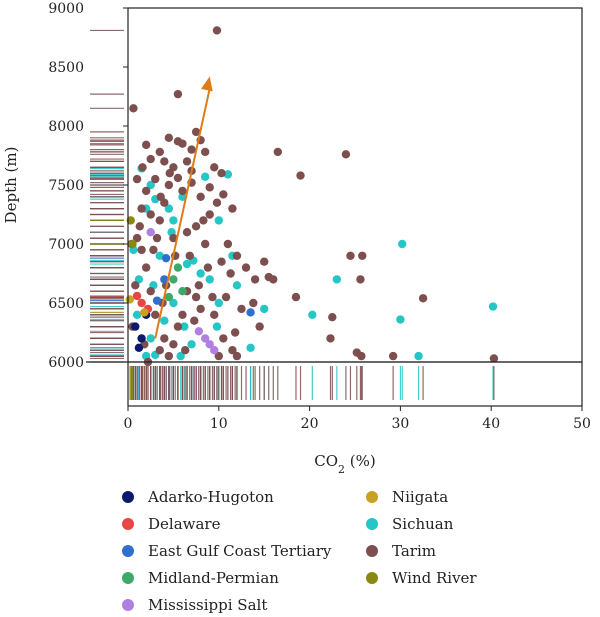  Describe the element at coordinates (240, 551) in the screenshot. I see `legend-label: East Gulf Coast Tertiary` at that location.